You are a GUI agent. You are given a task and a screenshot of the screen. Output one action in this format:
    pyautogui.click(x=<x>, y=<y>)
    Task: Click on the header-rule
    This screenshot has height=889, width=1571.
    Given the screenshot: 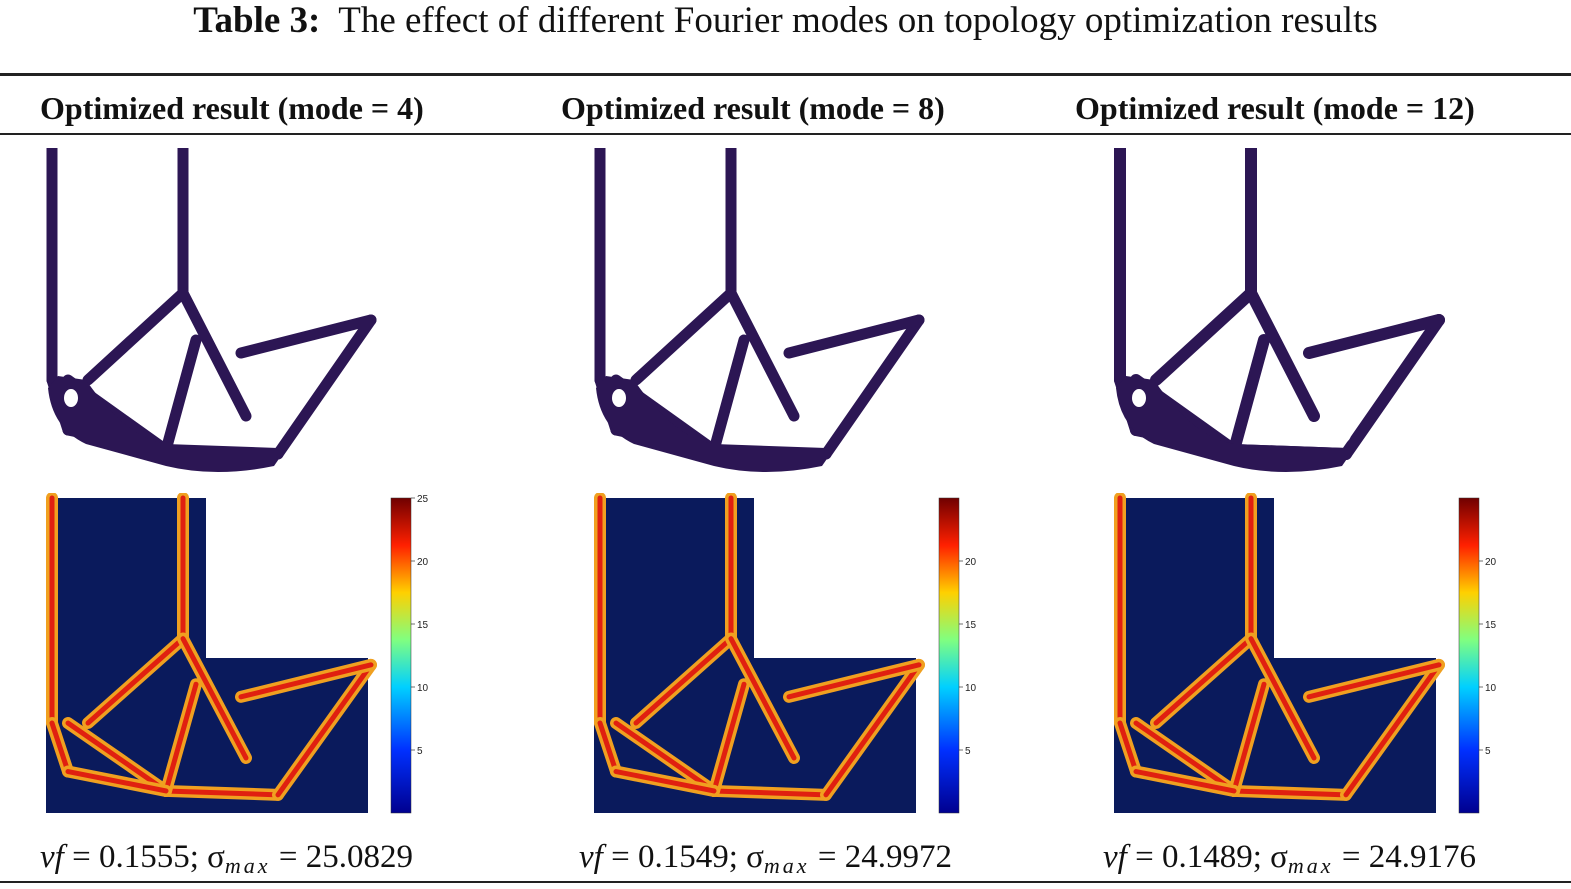 What is the action you would take?
    pyautogui.click(x=785, y=134)
    